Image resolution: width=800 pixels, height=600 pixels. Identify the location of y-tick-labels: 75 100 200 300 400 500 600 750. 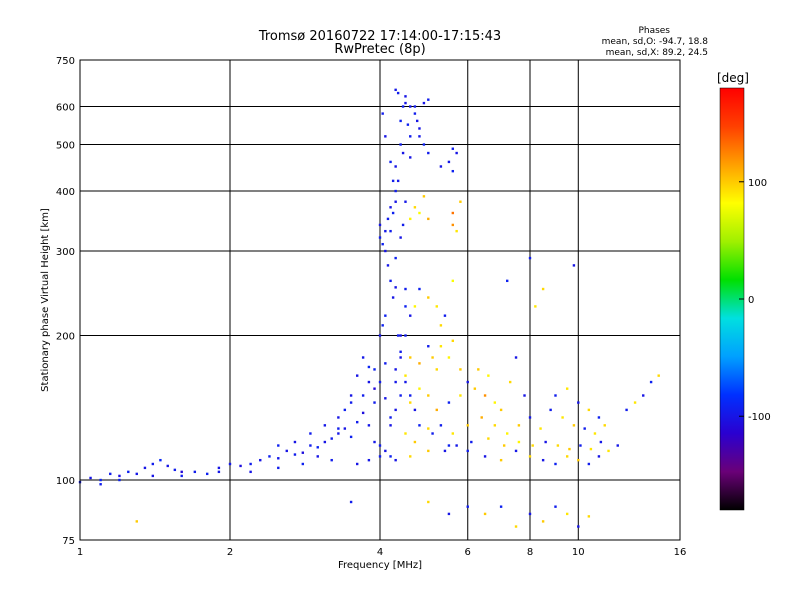
(65, 301).